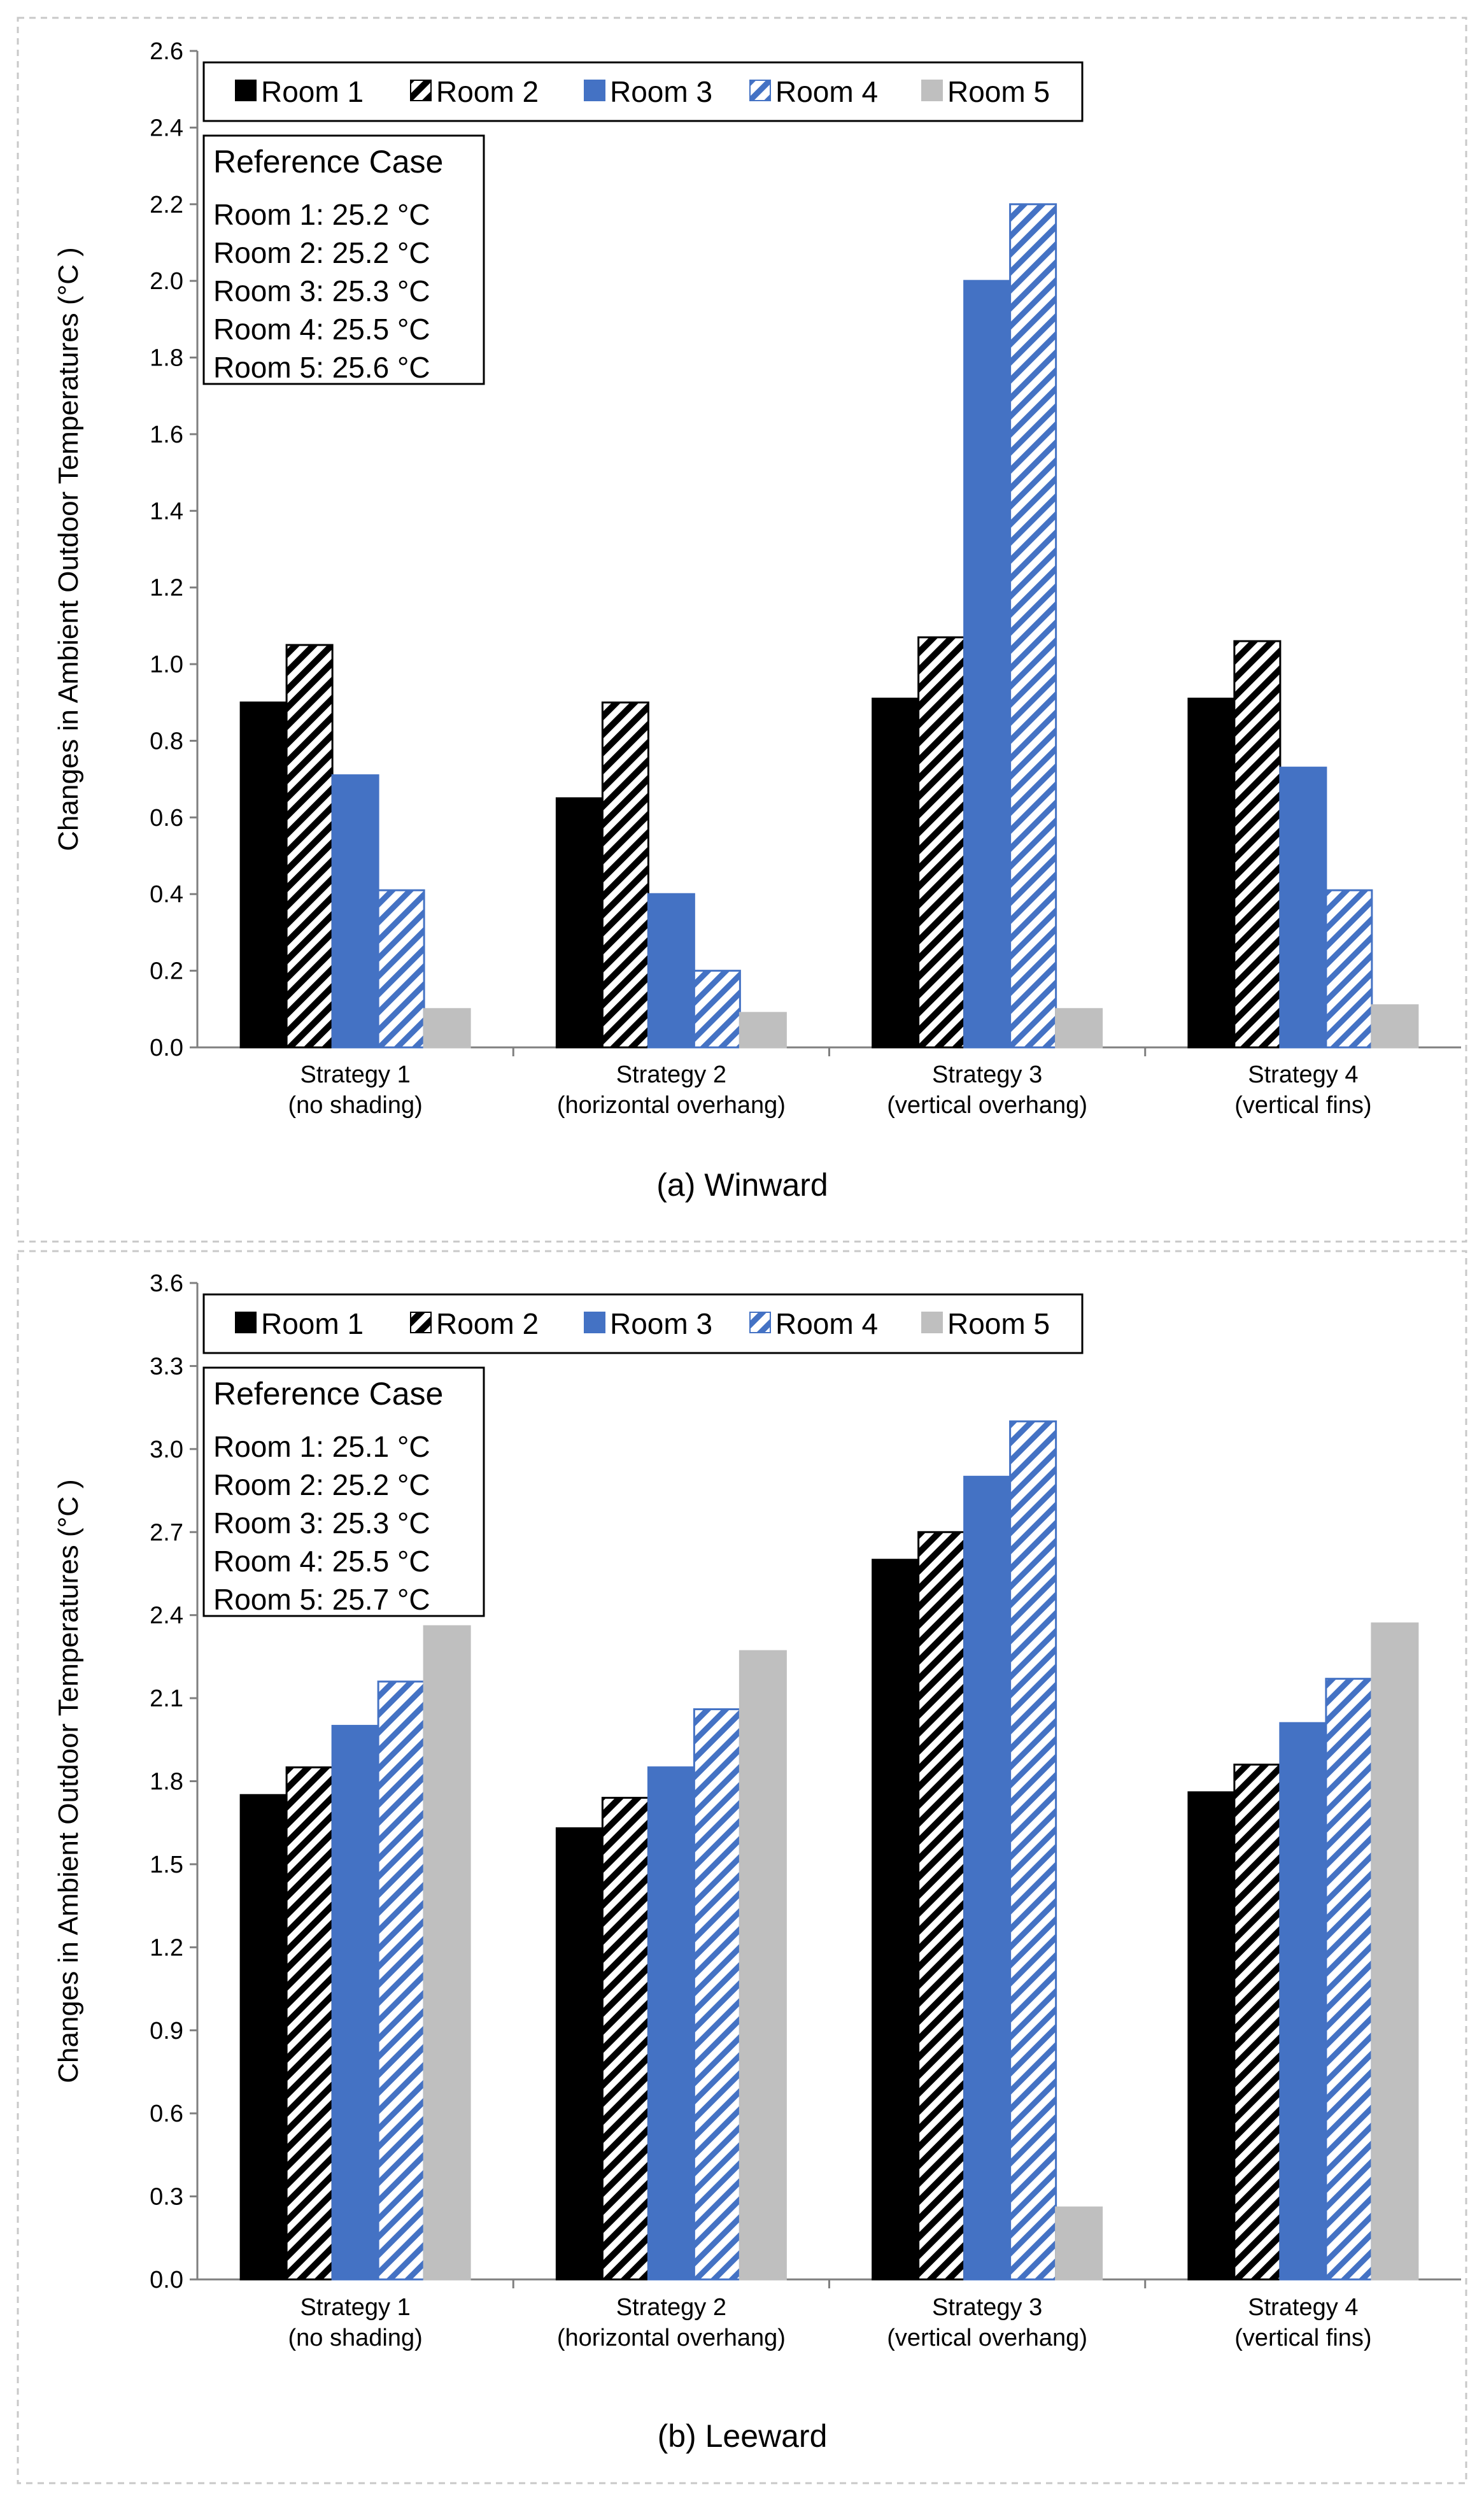  I want to click on reference-case-box, so click(343, 259).